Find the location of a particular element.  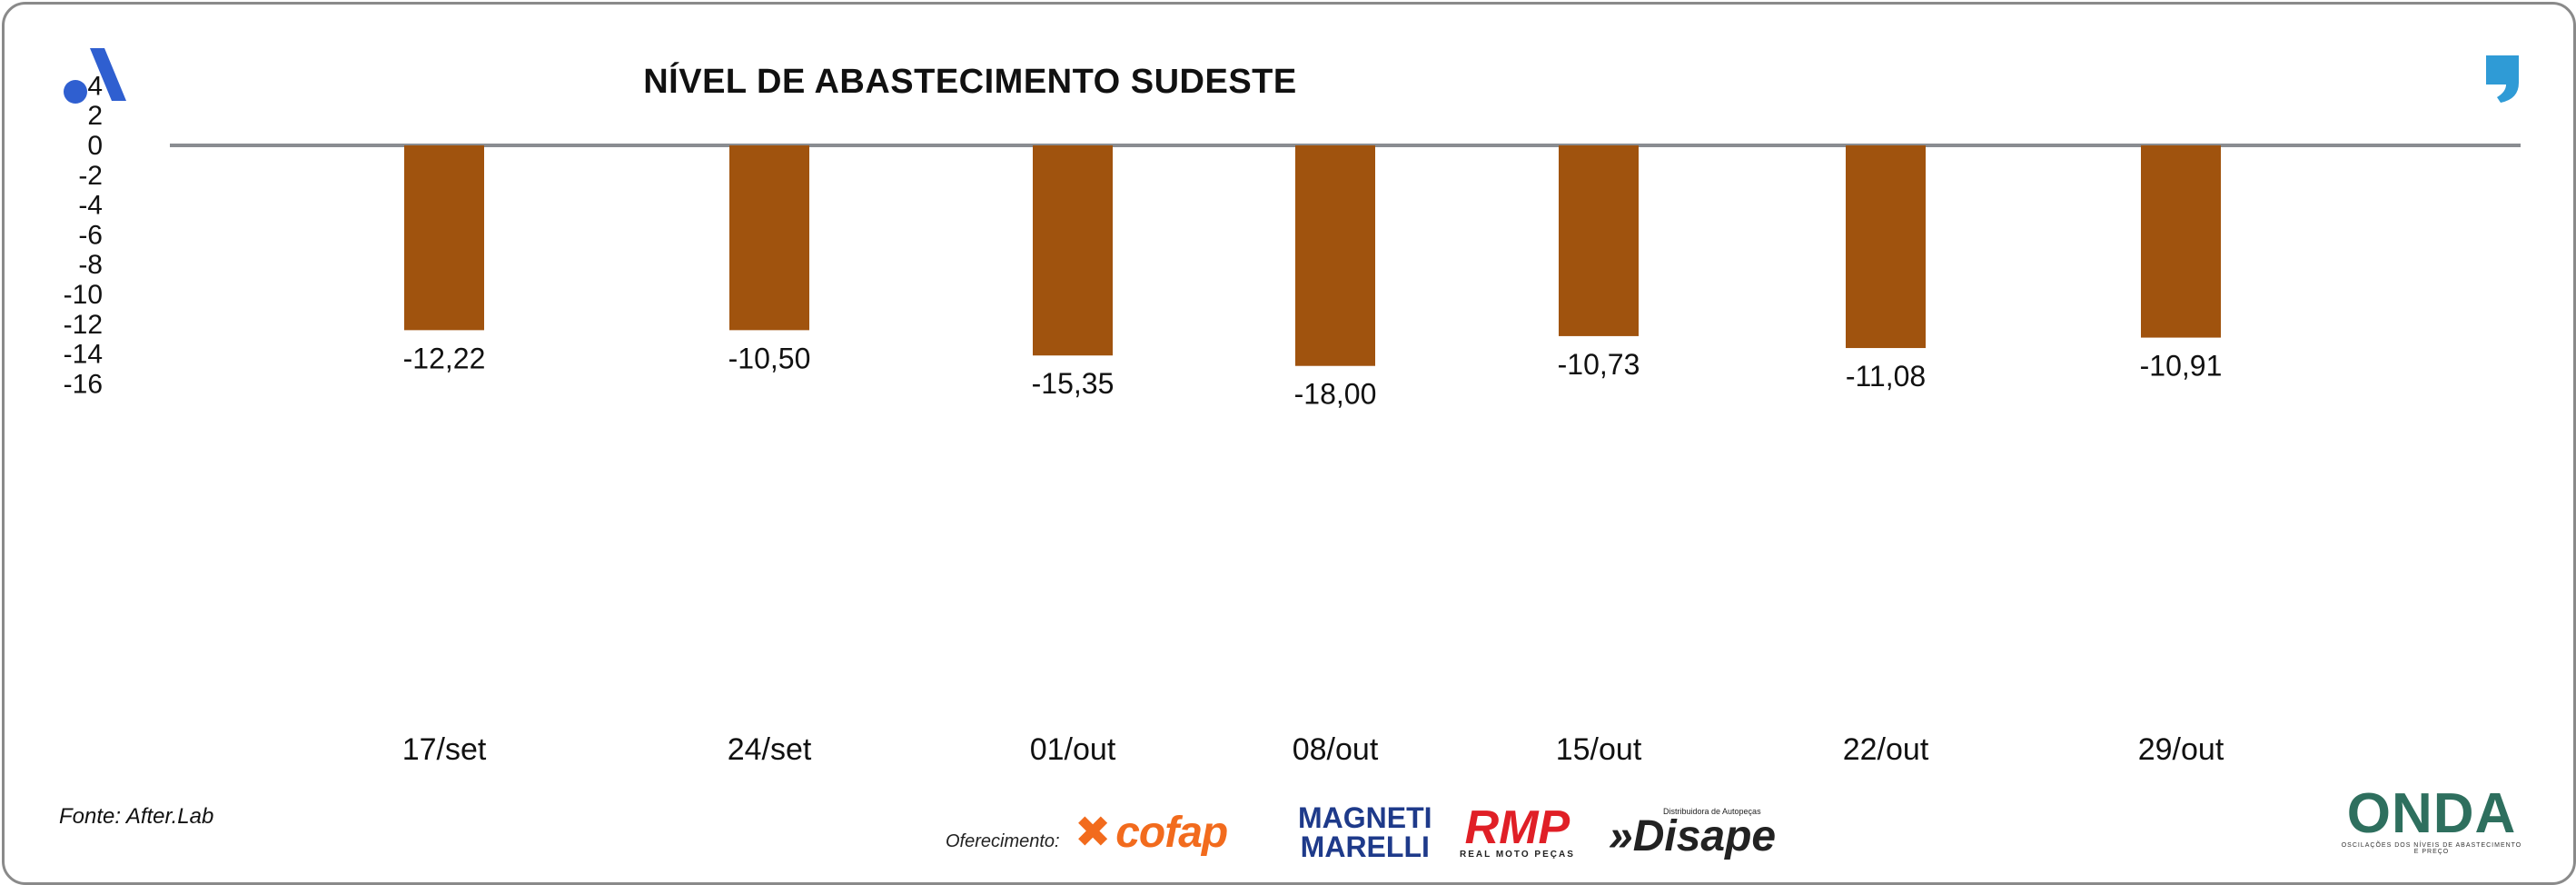

rmp-logo: RMP REAL MOTO PEÇAS is located at coordinates (1517, 832).